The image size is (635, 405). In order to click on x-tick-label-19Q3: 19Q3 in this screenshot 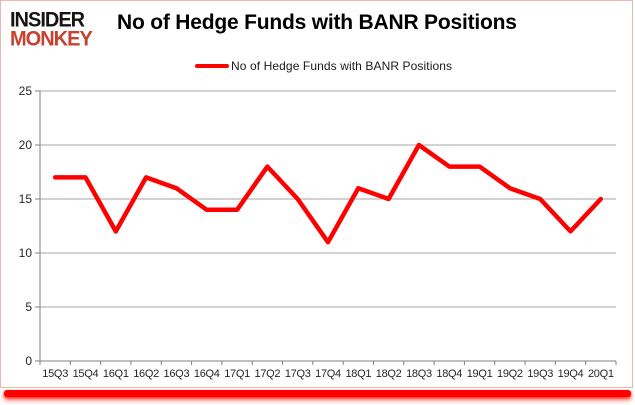, I will do `click(540, 374)`.